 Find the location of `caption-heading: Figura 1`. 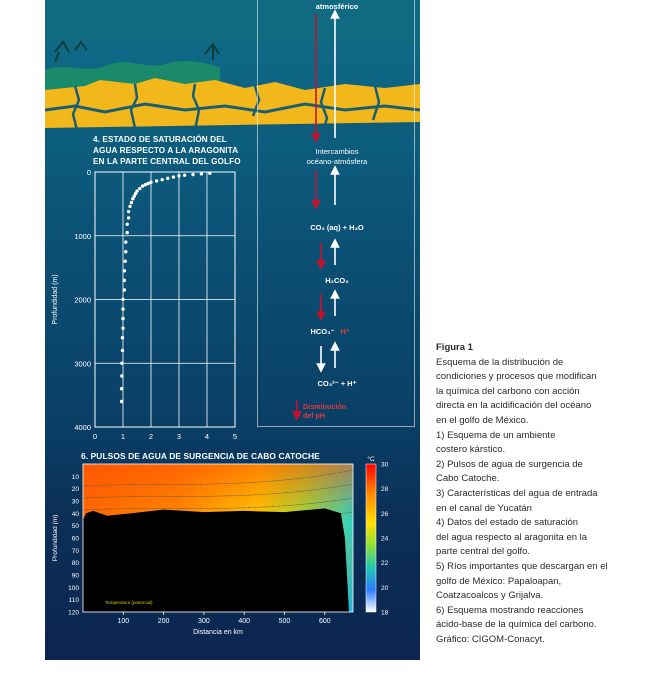

caption-heading: Figura 1 is located at coordinates (454, 347).